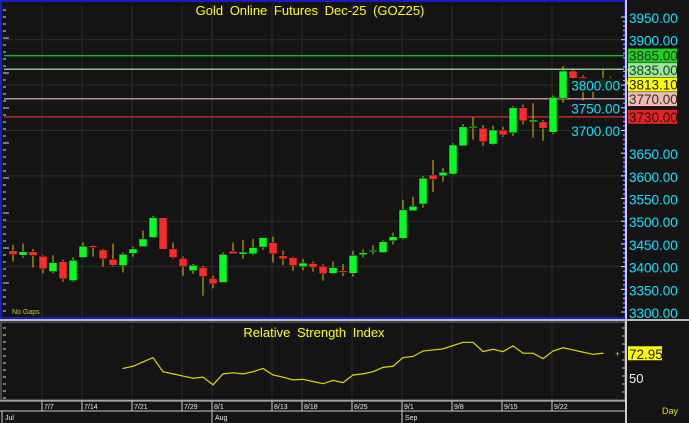 The image size is (689, 423). I want to click on rsi-title: Relative Strength Index, so click(314, 332).